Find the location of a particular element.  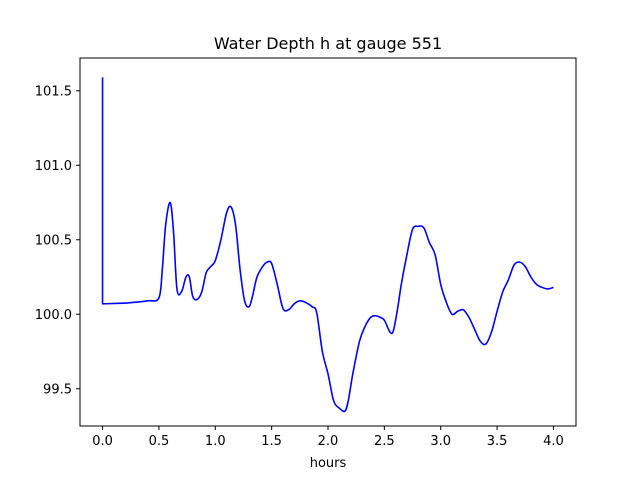

x-tick-label: 4.0 is located at coordinates (553, 441).